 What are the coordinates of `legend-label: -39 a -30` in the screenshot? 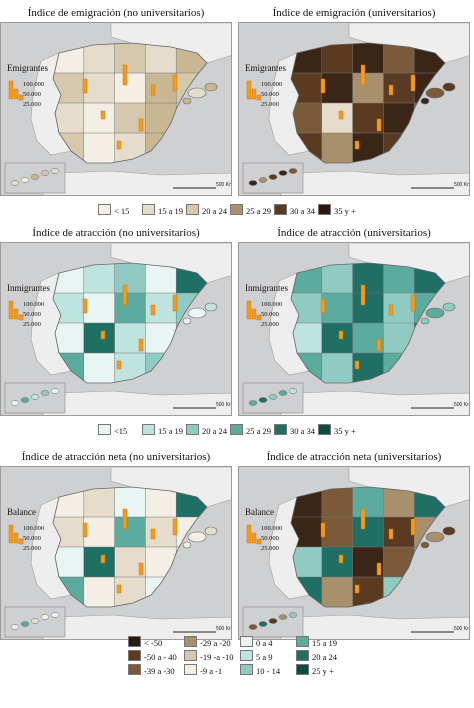 It's located at (159, 671).